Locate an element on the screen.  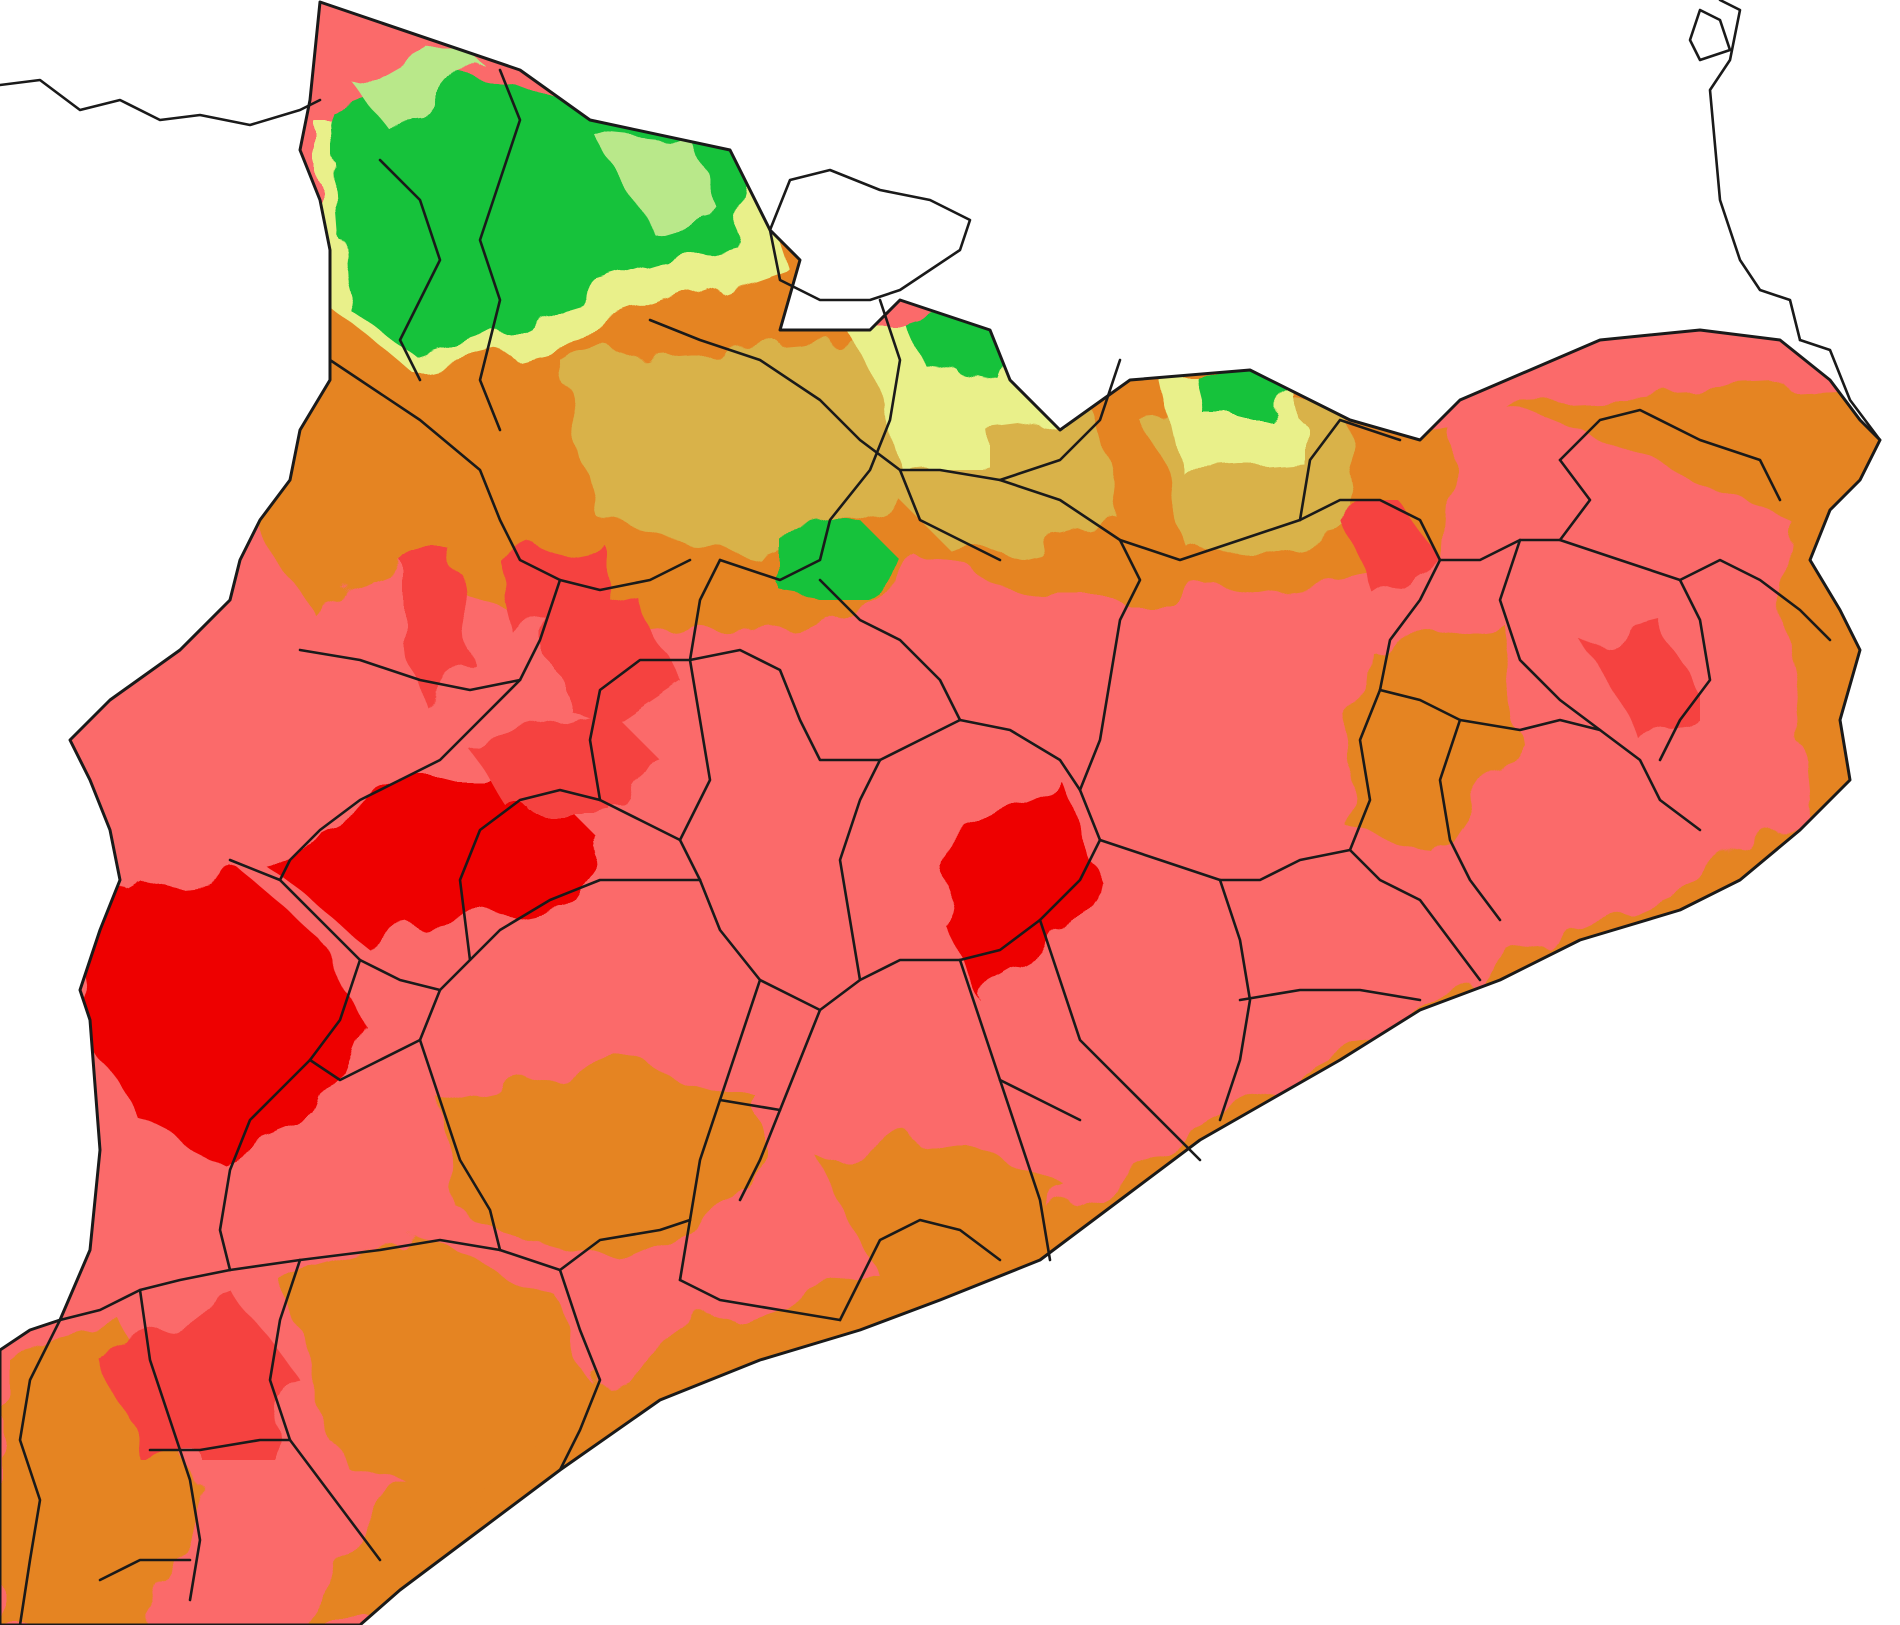
yellow-green-transition is located at coordinates (670, 255).